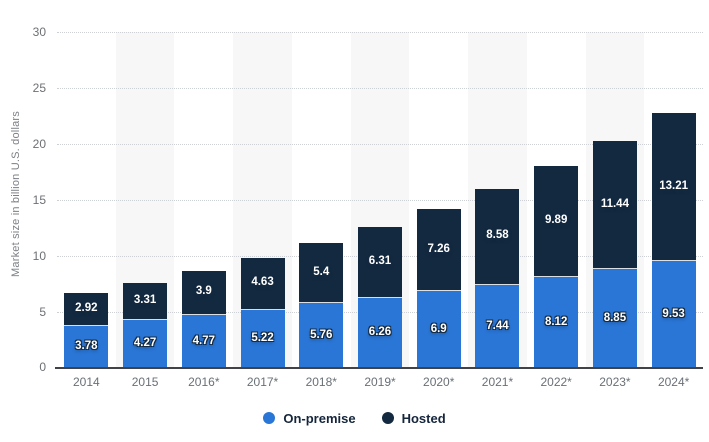  I want to click on bar-segment-hosted: 13.21, so click(673, 187).